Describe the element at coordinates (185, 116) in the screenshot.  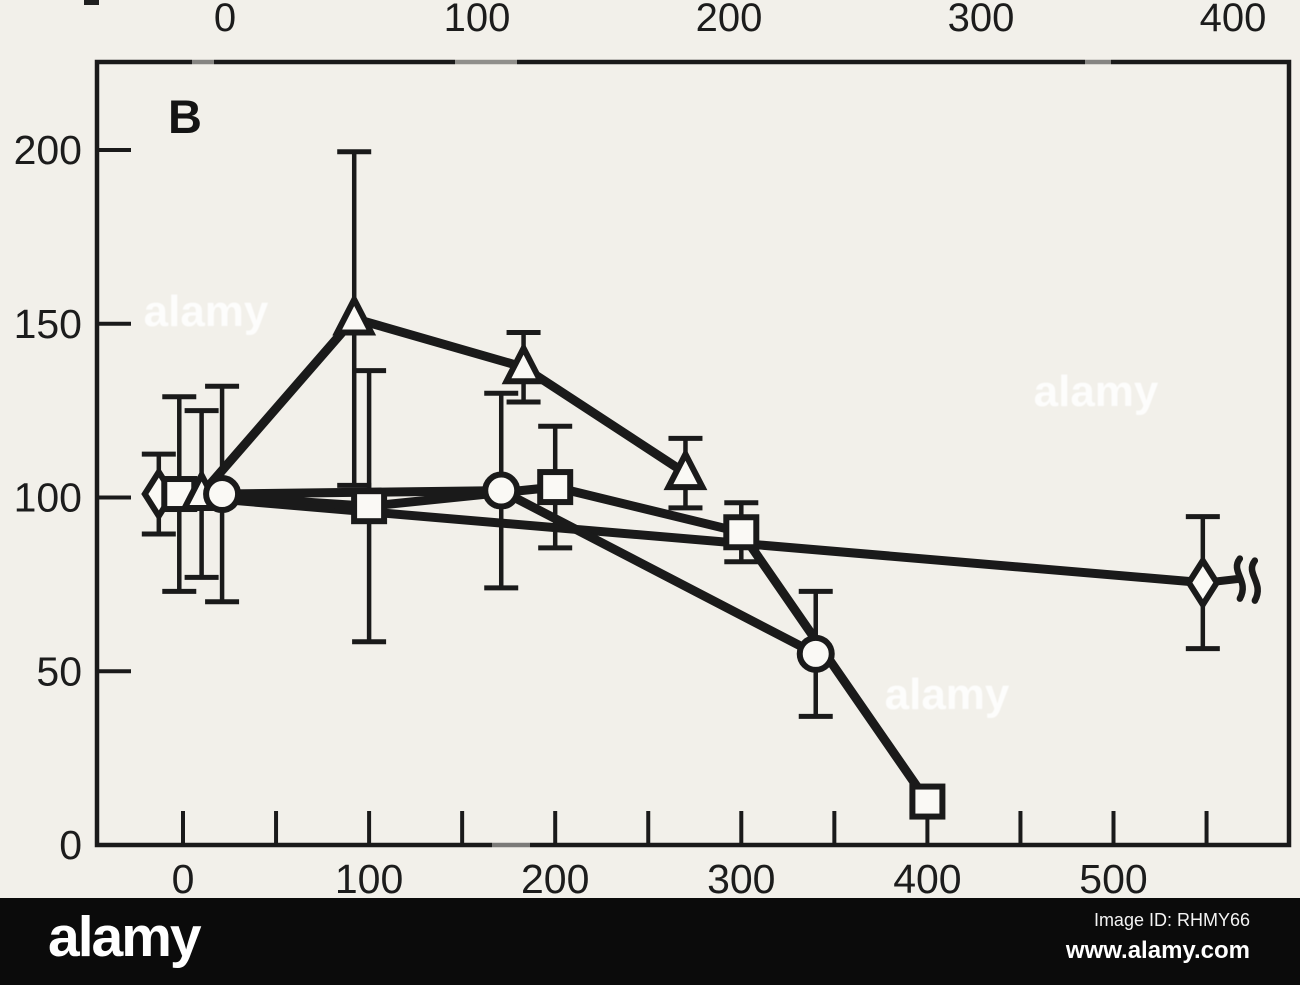
I see `panel-label: B` at that location.